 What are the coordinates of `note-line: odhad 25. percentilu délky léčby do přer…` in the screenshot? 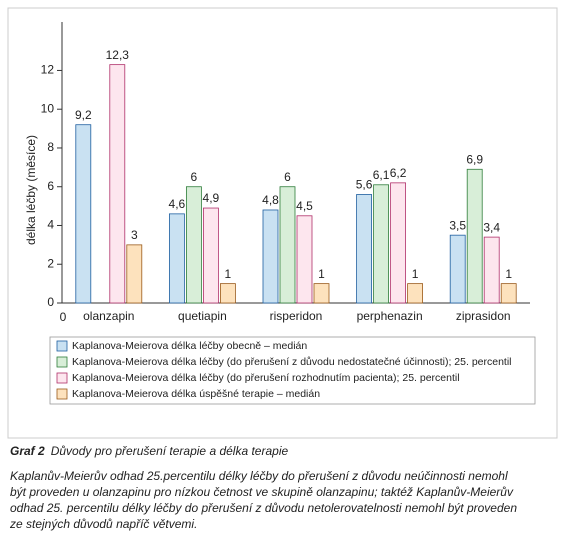 It's located at (263, 508).